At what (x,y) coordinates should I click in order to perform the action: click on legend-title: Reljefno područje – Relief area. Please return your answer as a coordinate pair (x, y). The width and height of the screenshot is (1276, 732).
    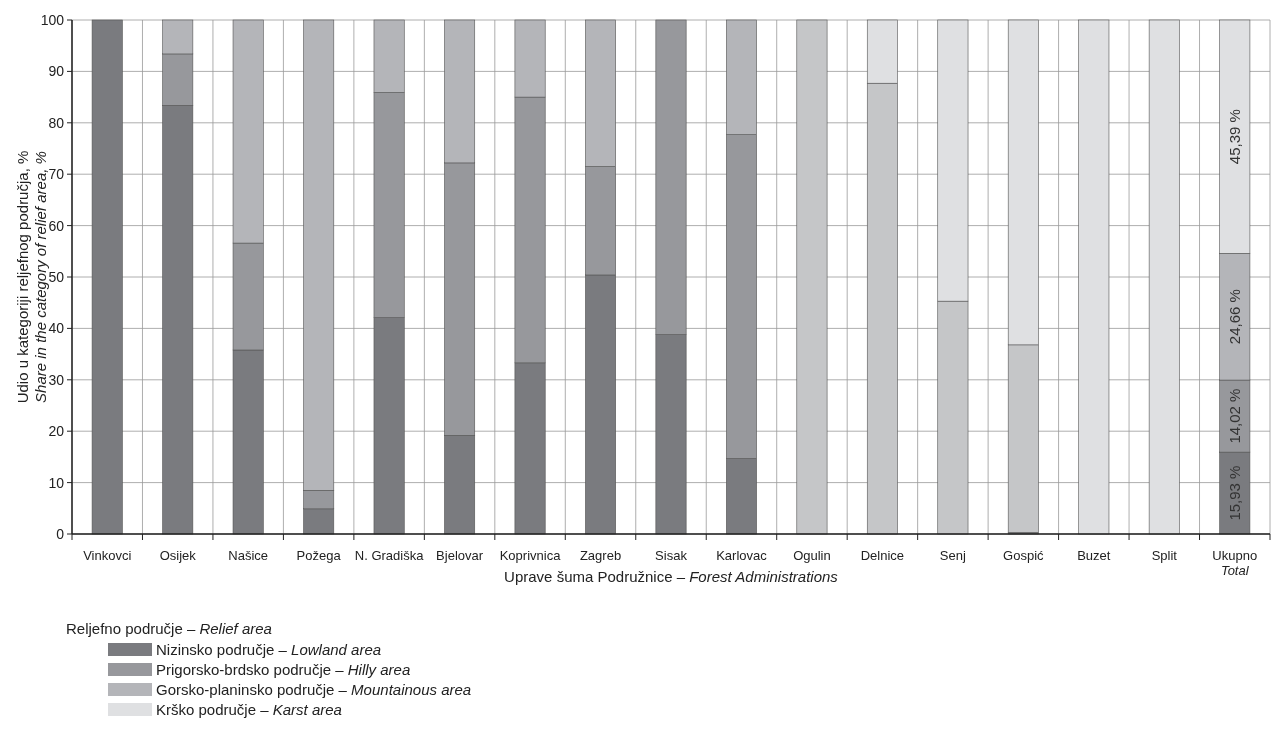
    Looking at the image, I should click on (169, 628).